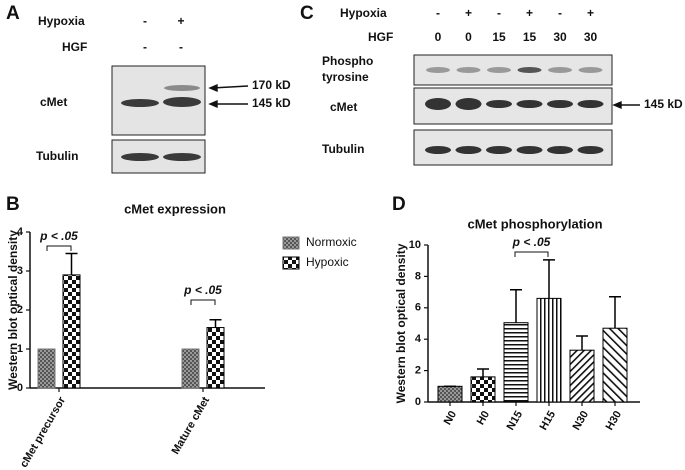 This screenshot has width=685, height=470. Describe the element at coordinates (345, 77) in the screenshot. I see `blot-label: tyrosine` at that location.